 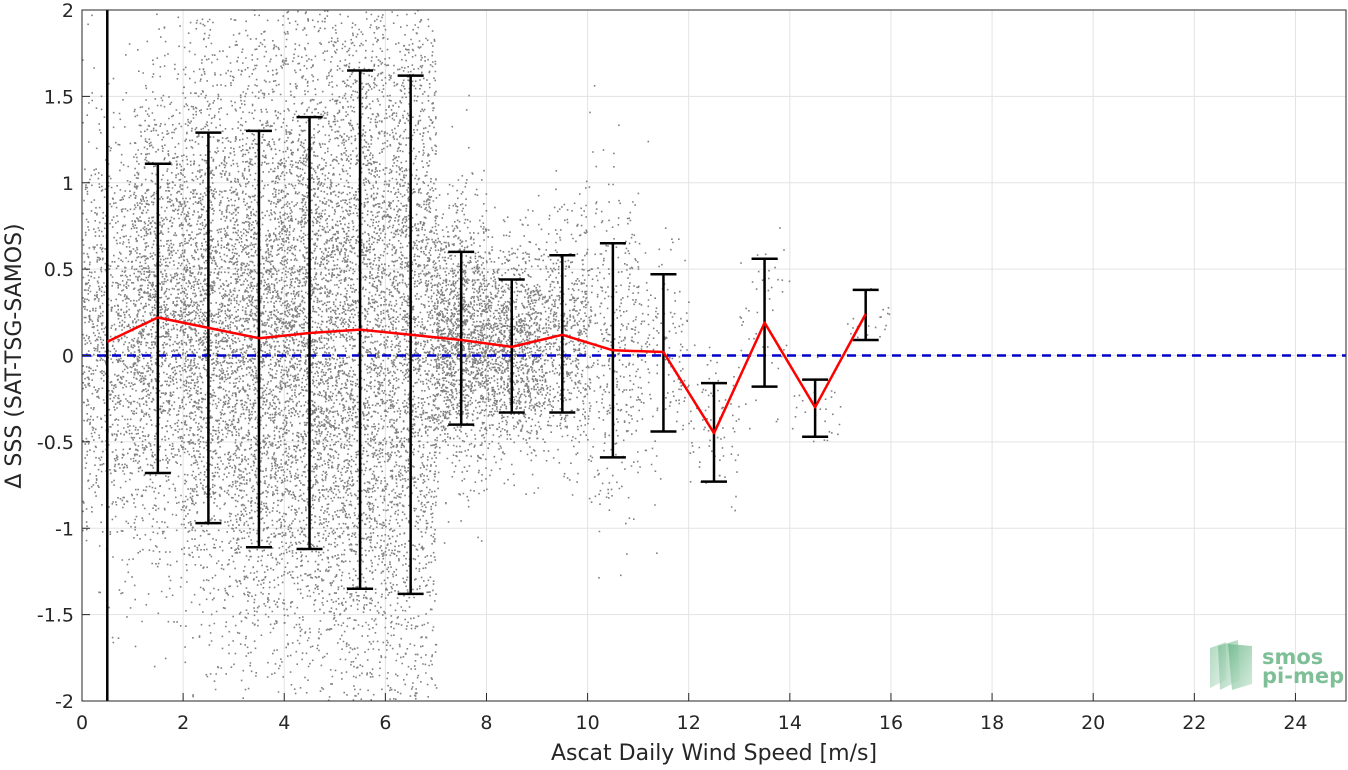 What do you see at coordinates (1231, 665) in the screenshot?
I see `logo-mark-icon` at bounding box center [1231, 665].